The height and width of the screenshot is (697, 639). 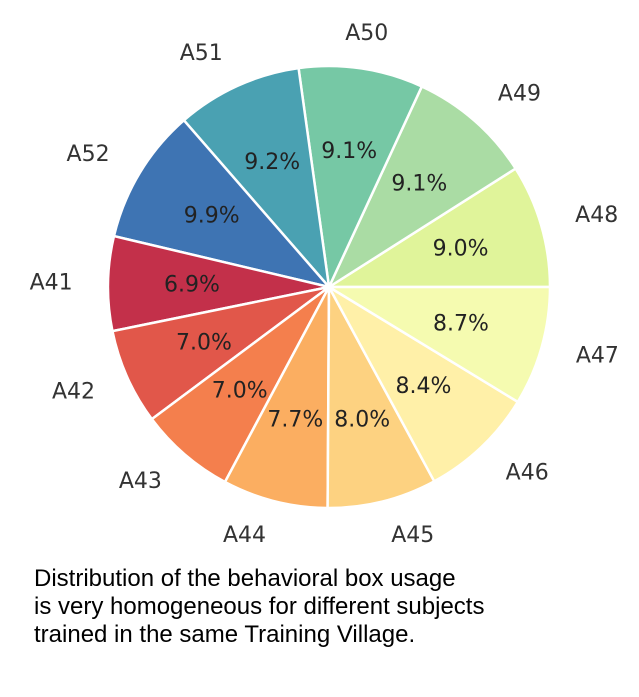 I want to click on percentage-label-a43: 7.0%, so click(x=240, y=390).